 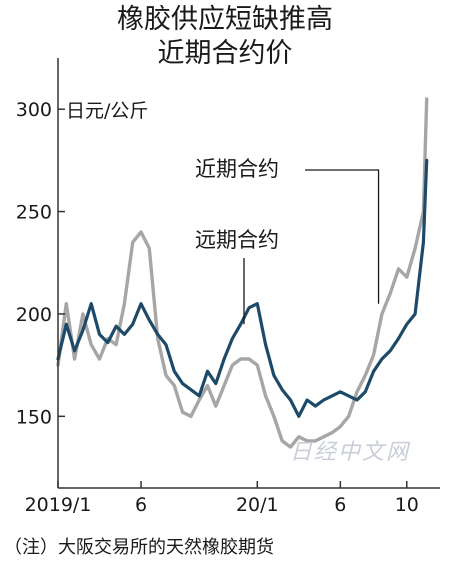 I want to click on chart-title-line1: 橡胶供应短缺推高, so click(x=225, y=19).